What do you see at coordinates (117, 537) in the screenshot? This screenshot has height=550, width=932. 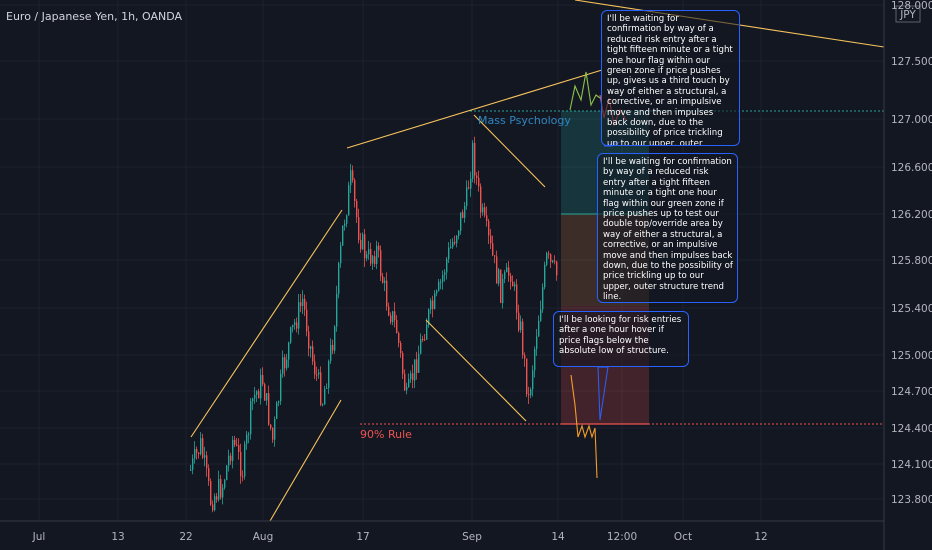 I see `x-tick-label: 13` at bounding box center [117, 537].